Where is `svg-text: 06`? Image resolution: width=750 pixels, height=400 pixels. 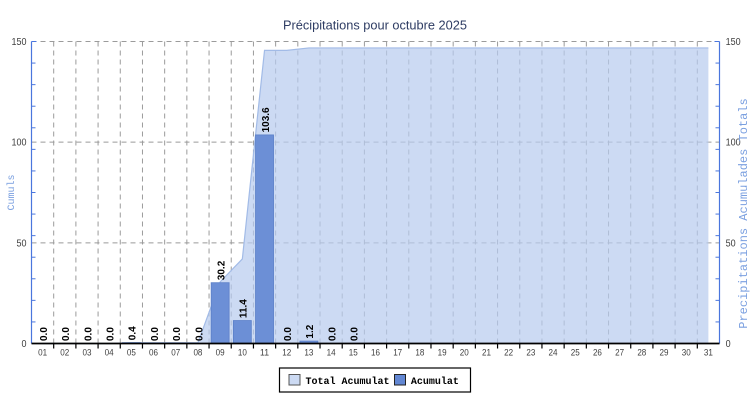 svg-text: 06 is located at coordinates (153, 352).